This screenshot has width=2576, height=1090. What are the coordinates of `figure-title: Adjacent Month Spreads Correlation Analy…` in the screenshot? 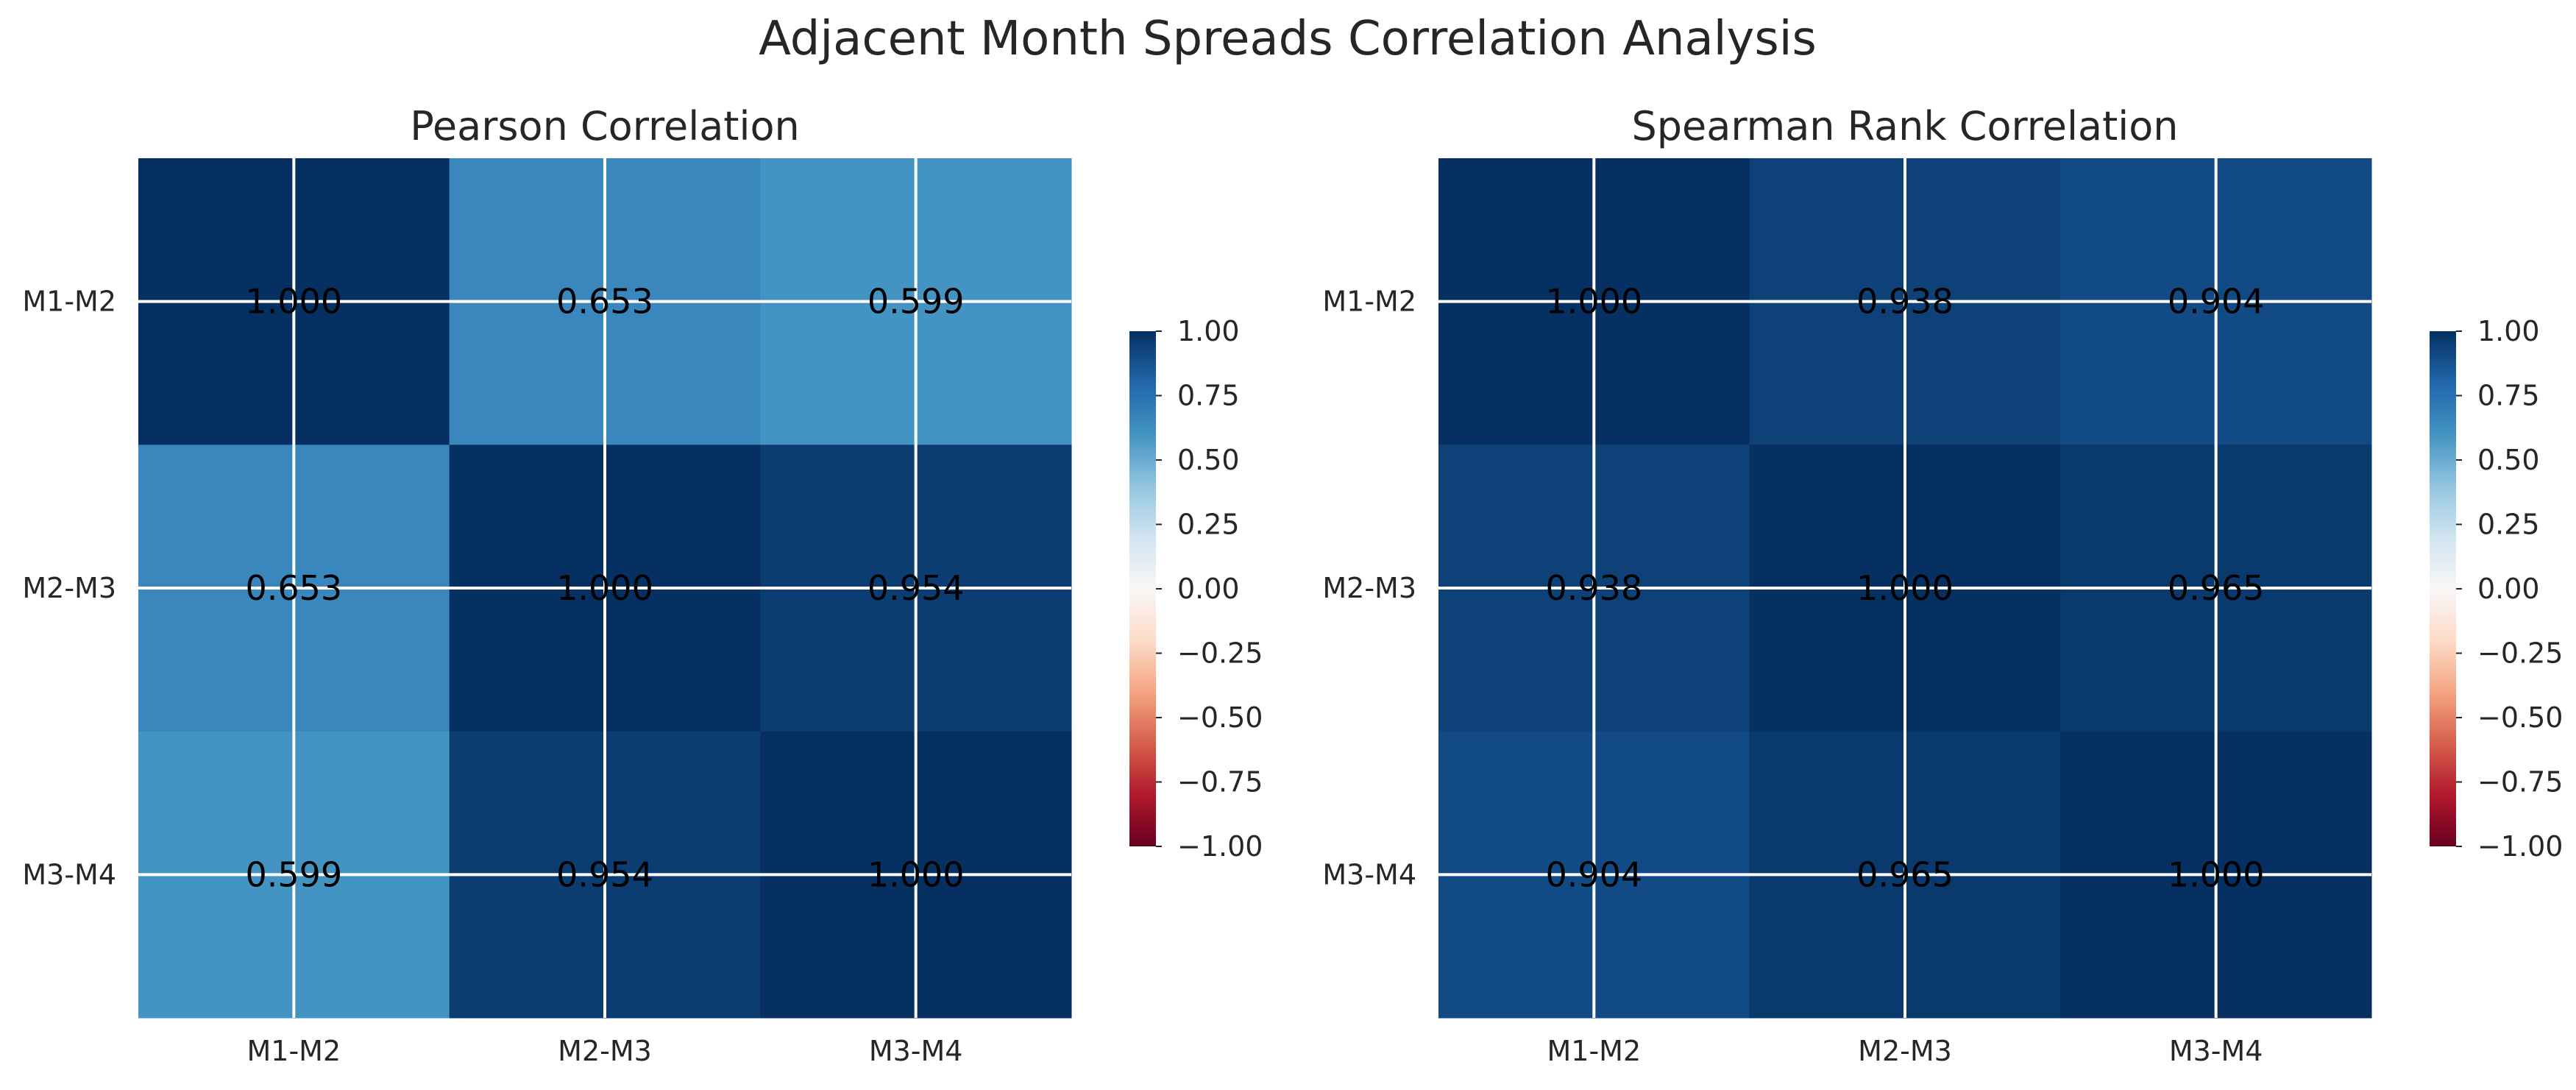 It's located at (1288, 39).